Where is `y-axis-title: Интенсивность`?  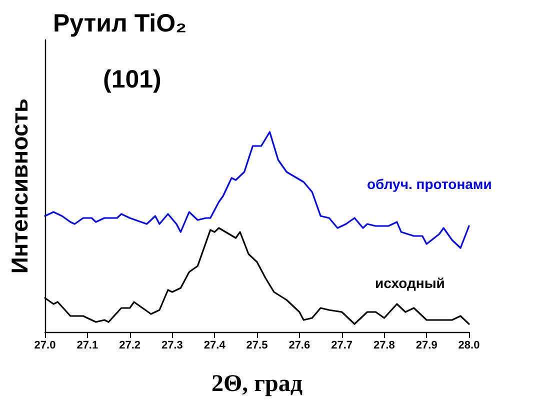
y-axis-title: Интенсивность is located at coordinates (19, 186).